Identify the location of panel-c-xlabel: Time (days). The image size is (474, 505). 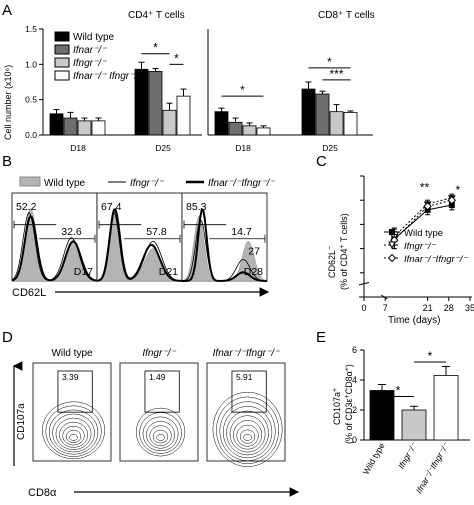
(414, 320).